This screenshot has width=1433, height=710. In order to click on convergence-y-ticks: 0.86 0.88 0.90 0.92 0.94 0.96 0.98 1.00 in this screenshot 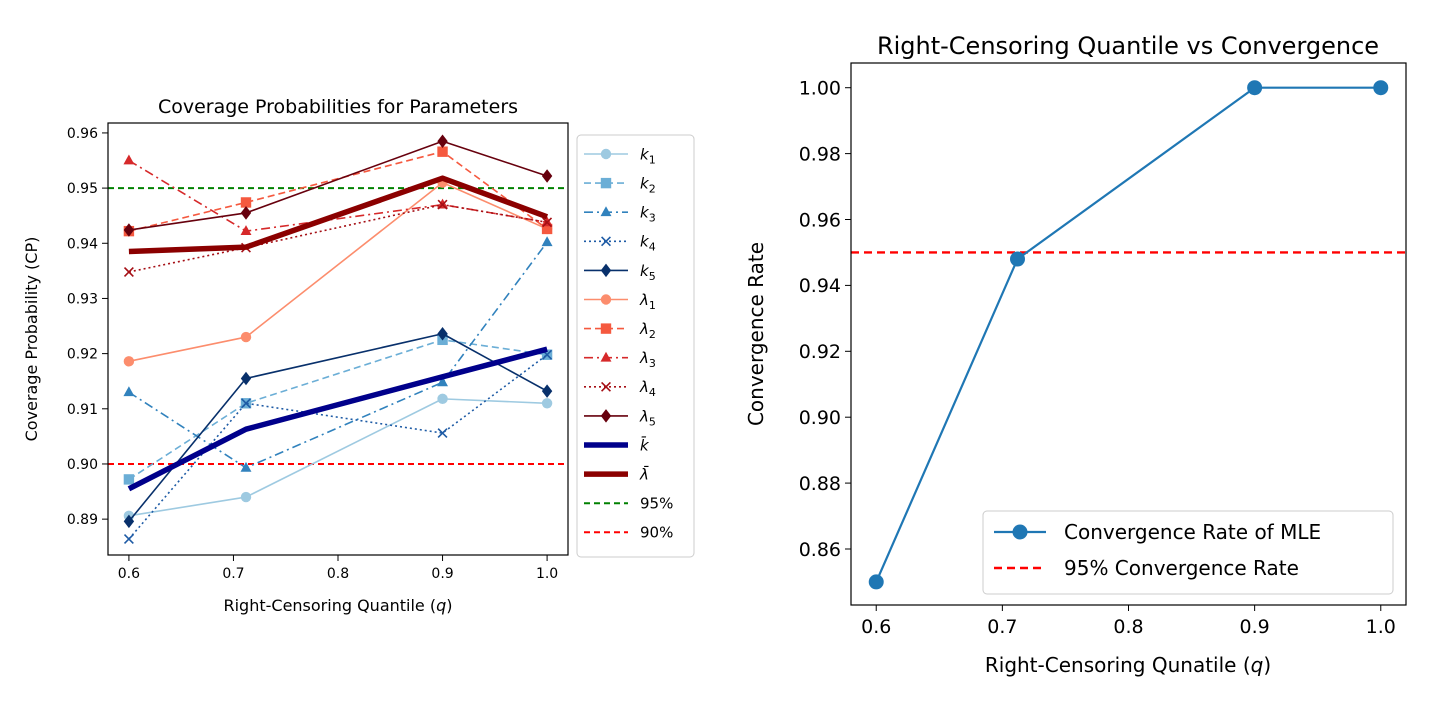, I will do `click(825, 319)`.